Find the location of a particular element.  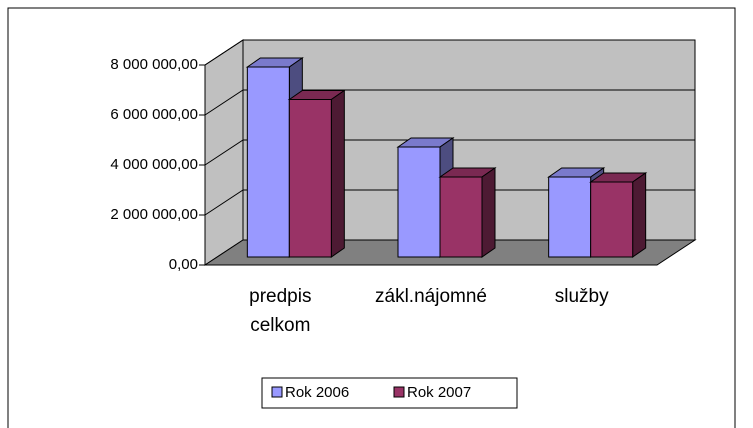

y-tick-label: 6 000 000,00 is located at coordinates (154, 114).